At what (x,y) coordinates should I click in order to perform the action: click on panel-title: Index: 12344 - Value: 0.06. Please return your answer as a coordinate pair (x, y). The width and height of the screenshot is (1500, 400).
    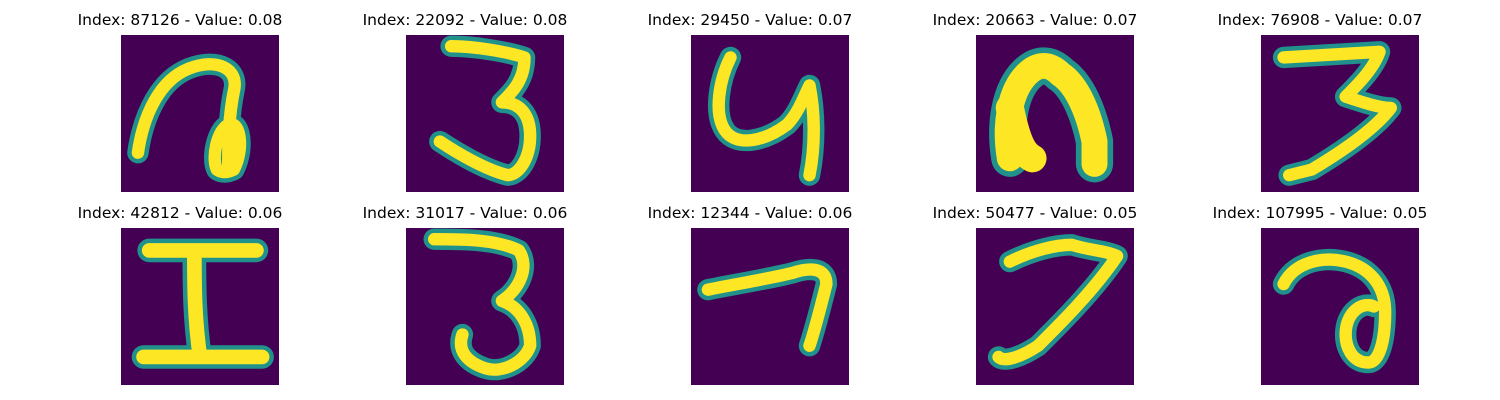
    Looking at the image, I should click on (750, 213).